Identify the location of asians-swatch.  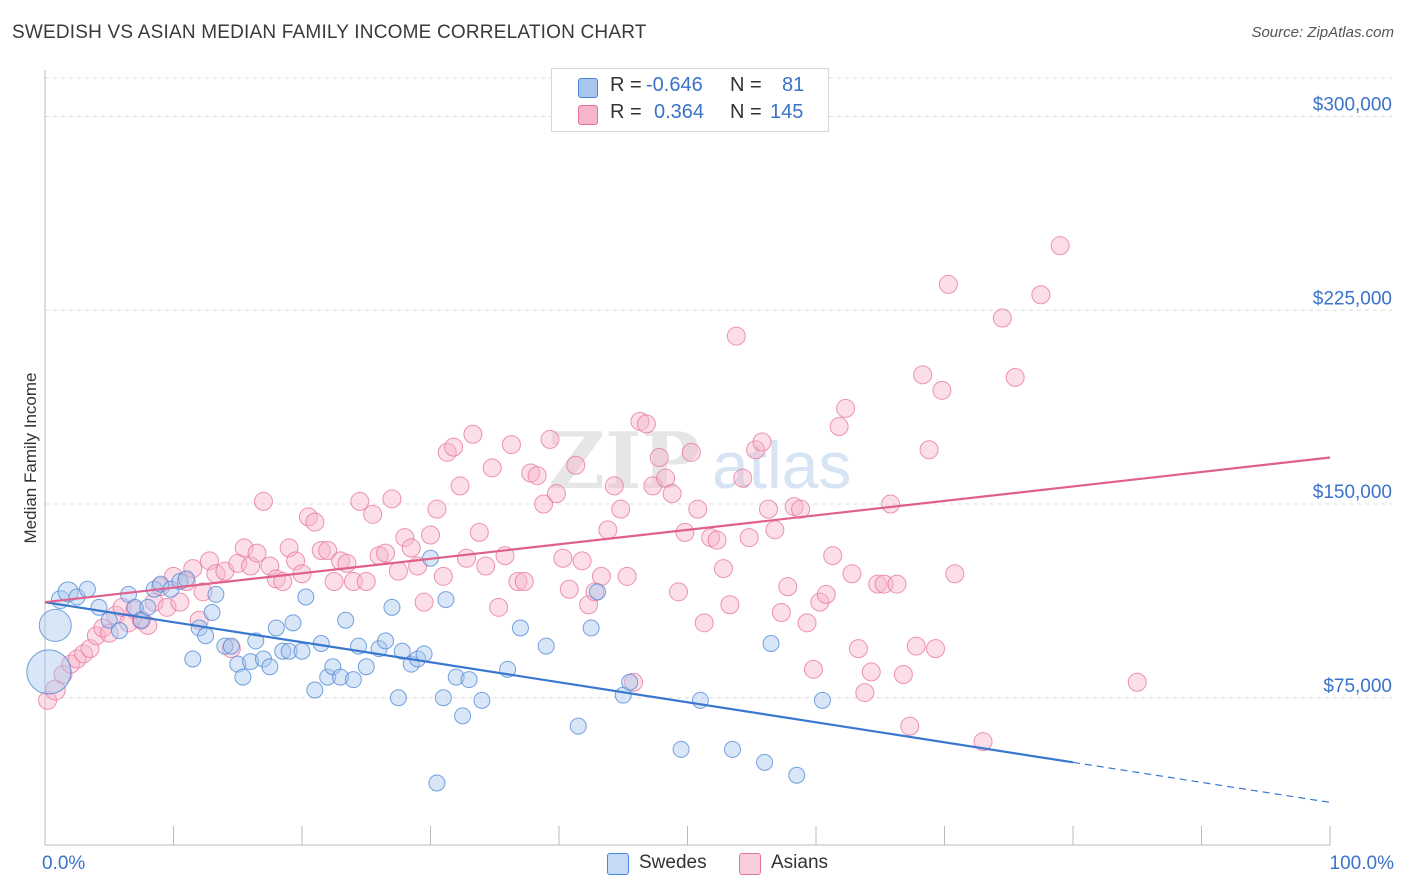
(588, 115).